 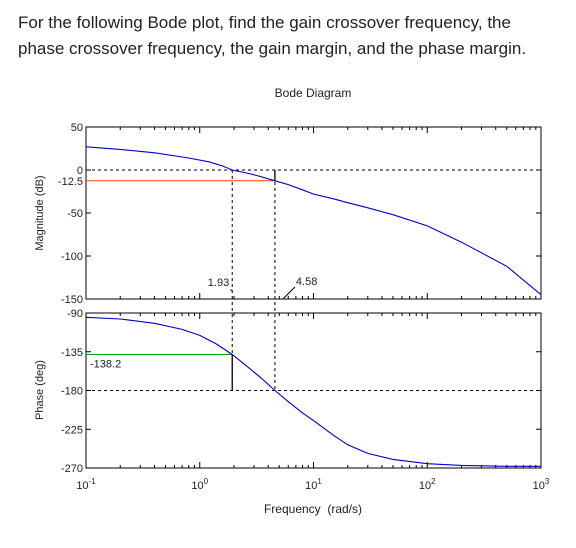 What do you see at coordinates (40, 390) in the screenshot?
I see `phase-ylabel: Phase (deg)` at bounding box center [40, 390].